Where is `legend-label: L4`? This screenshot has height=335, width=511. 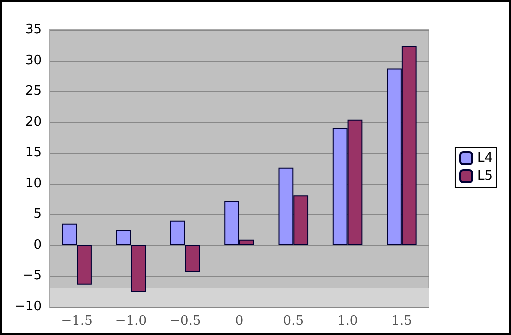
legend-label: L4 is located at coordinates (485, 158).